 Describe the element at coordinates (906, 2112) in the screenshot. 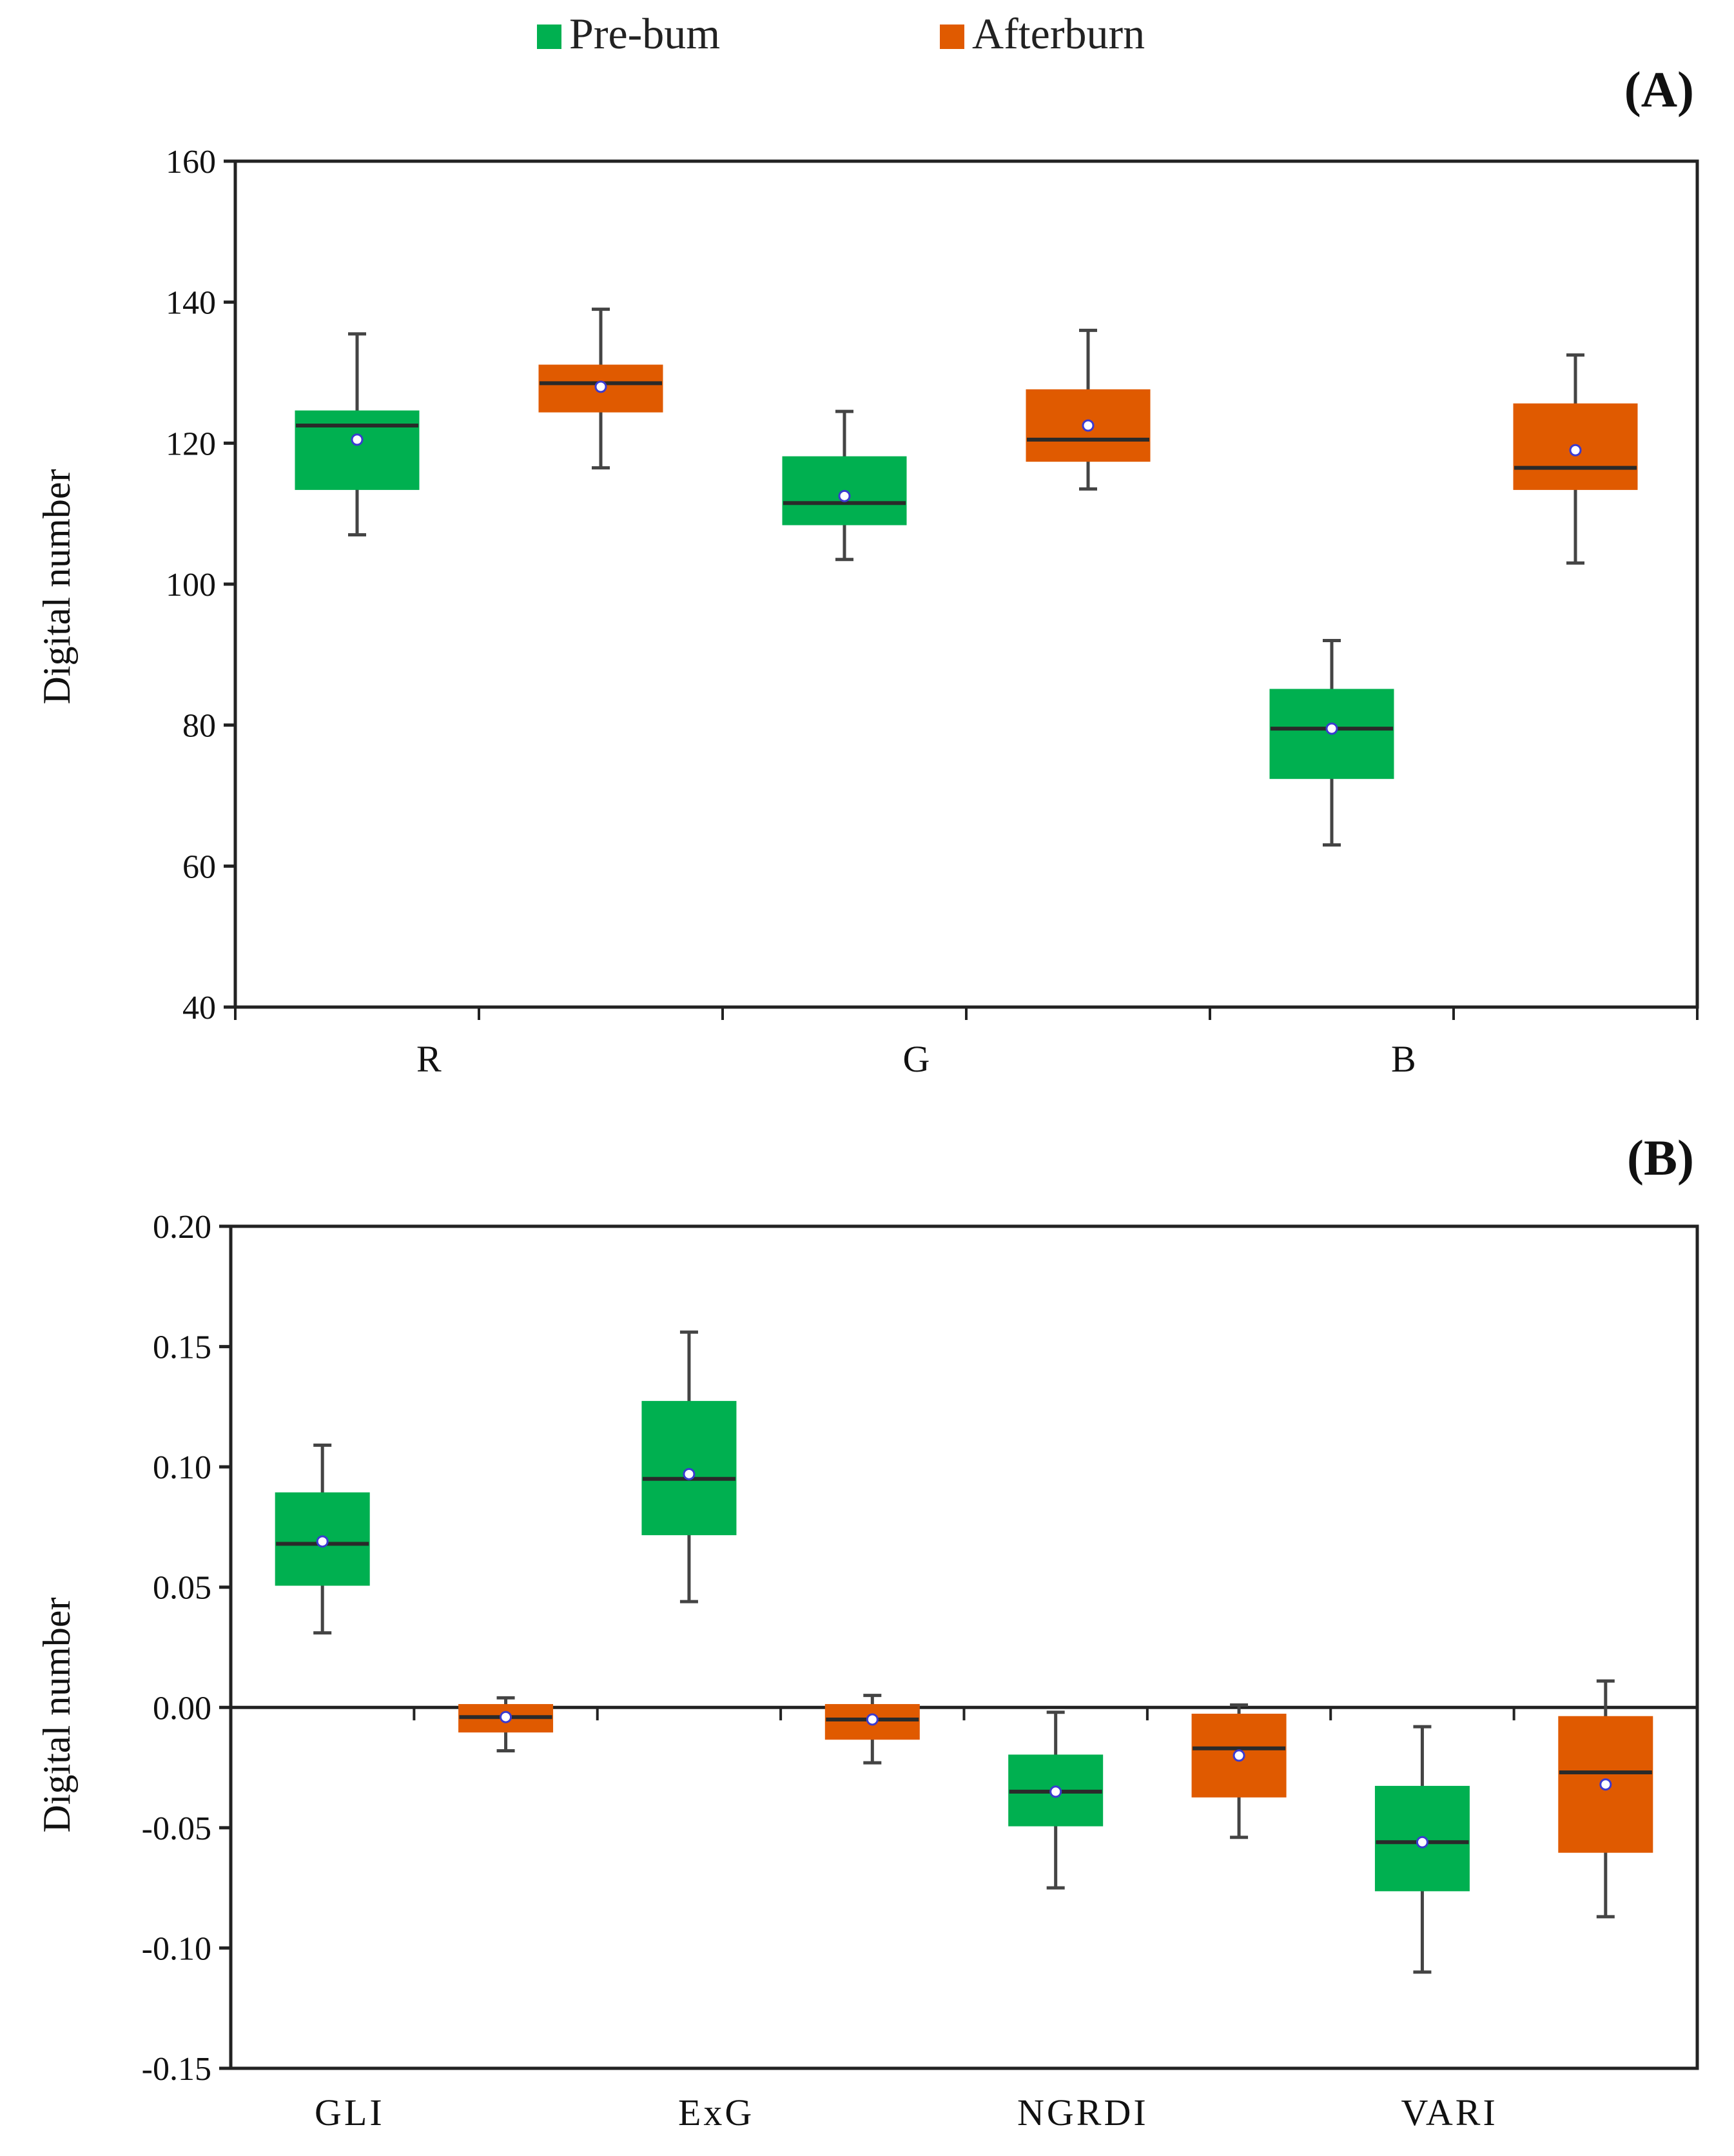

I see `x-axis-categories-b: GLI ExG NGRDI VARI` at that location.